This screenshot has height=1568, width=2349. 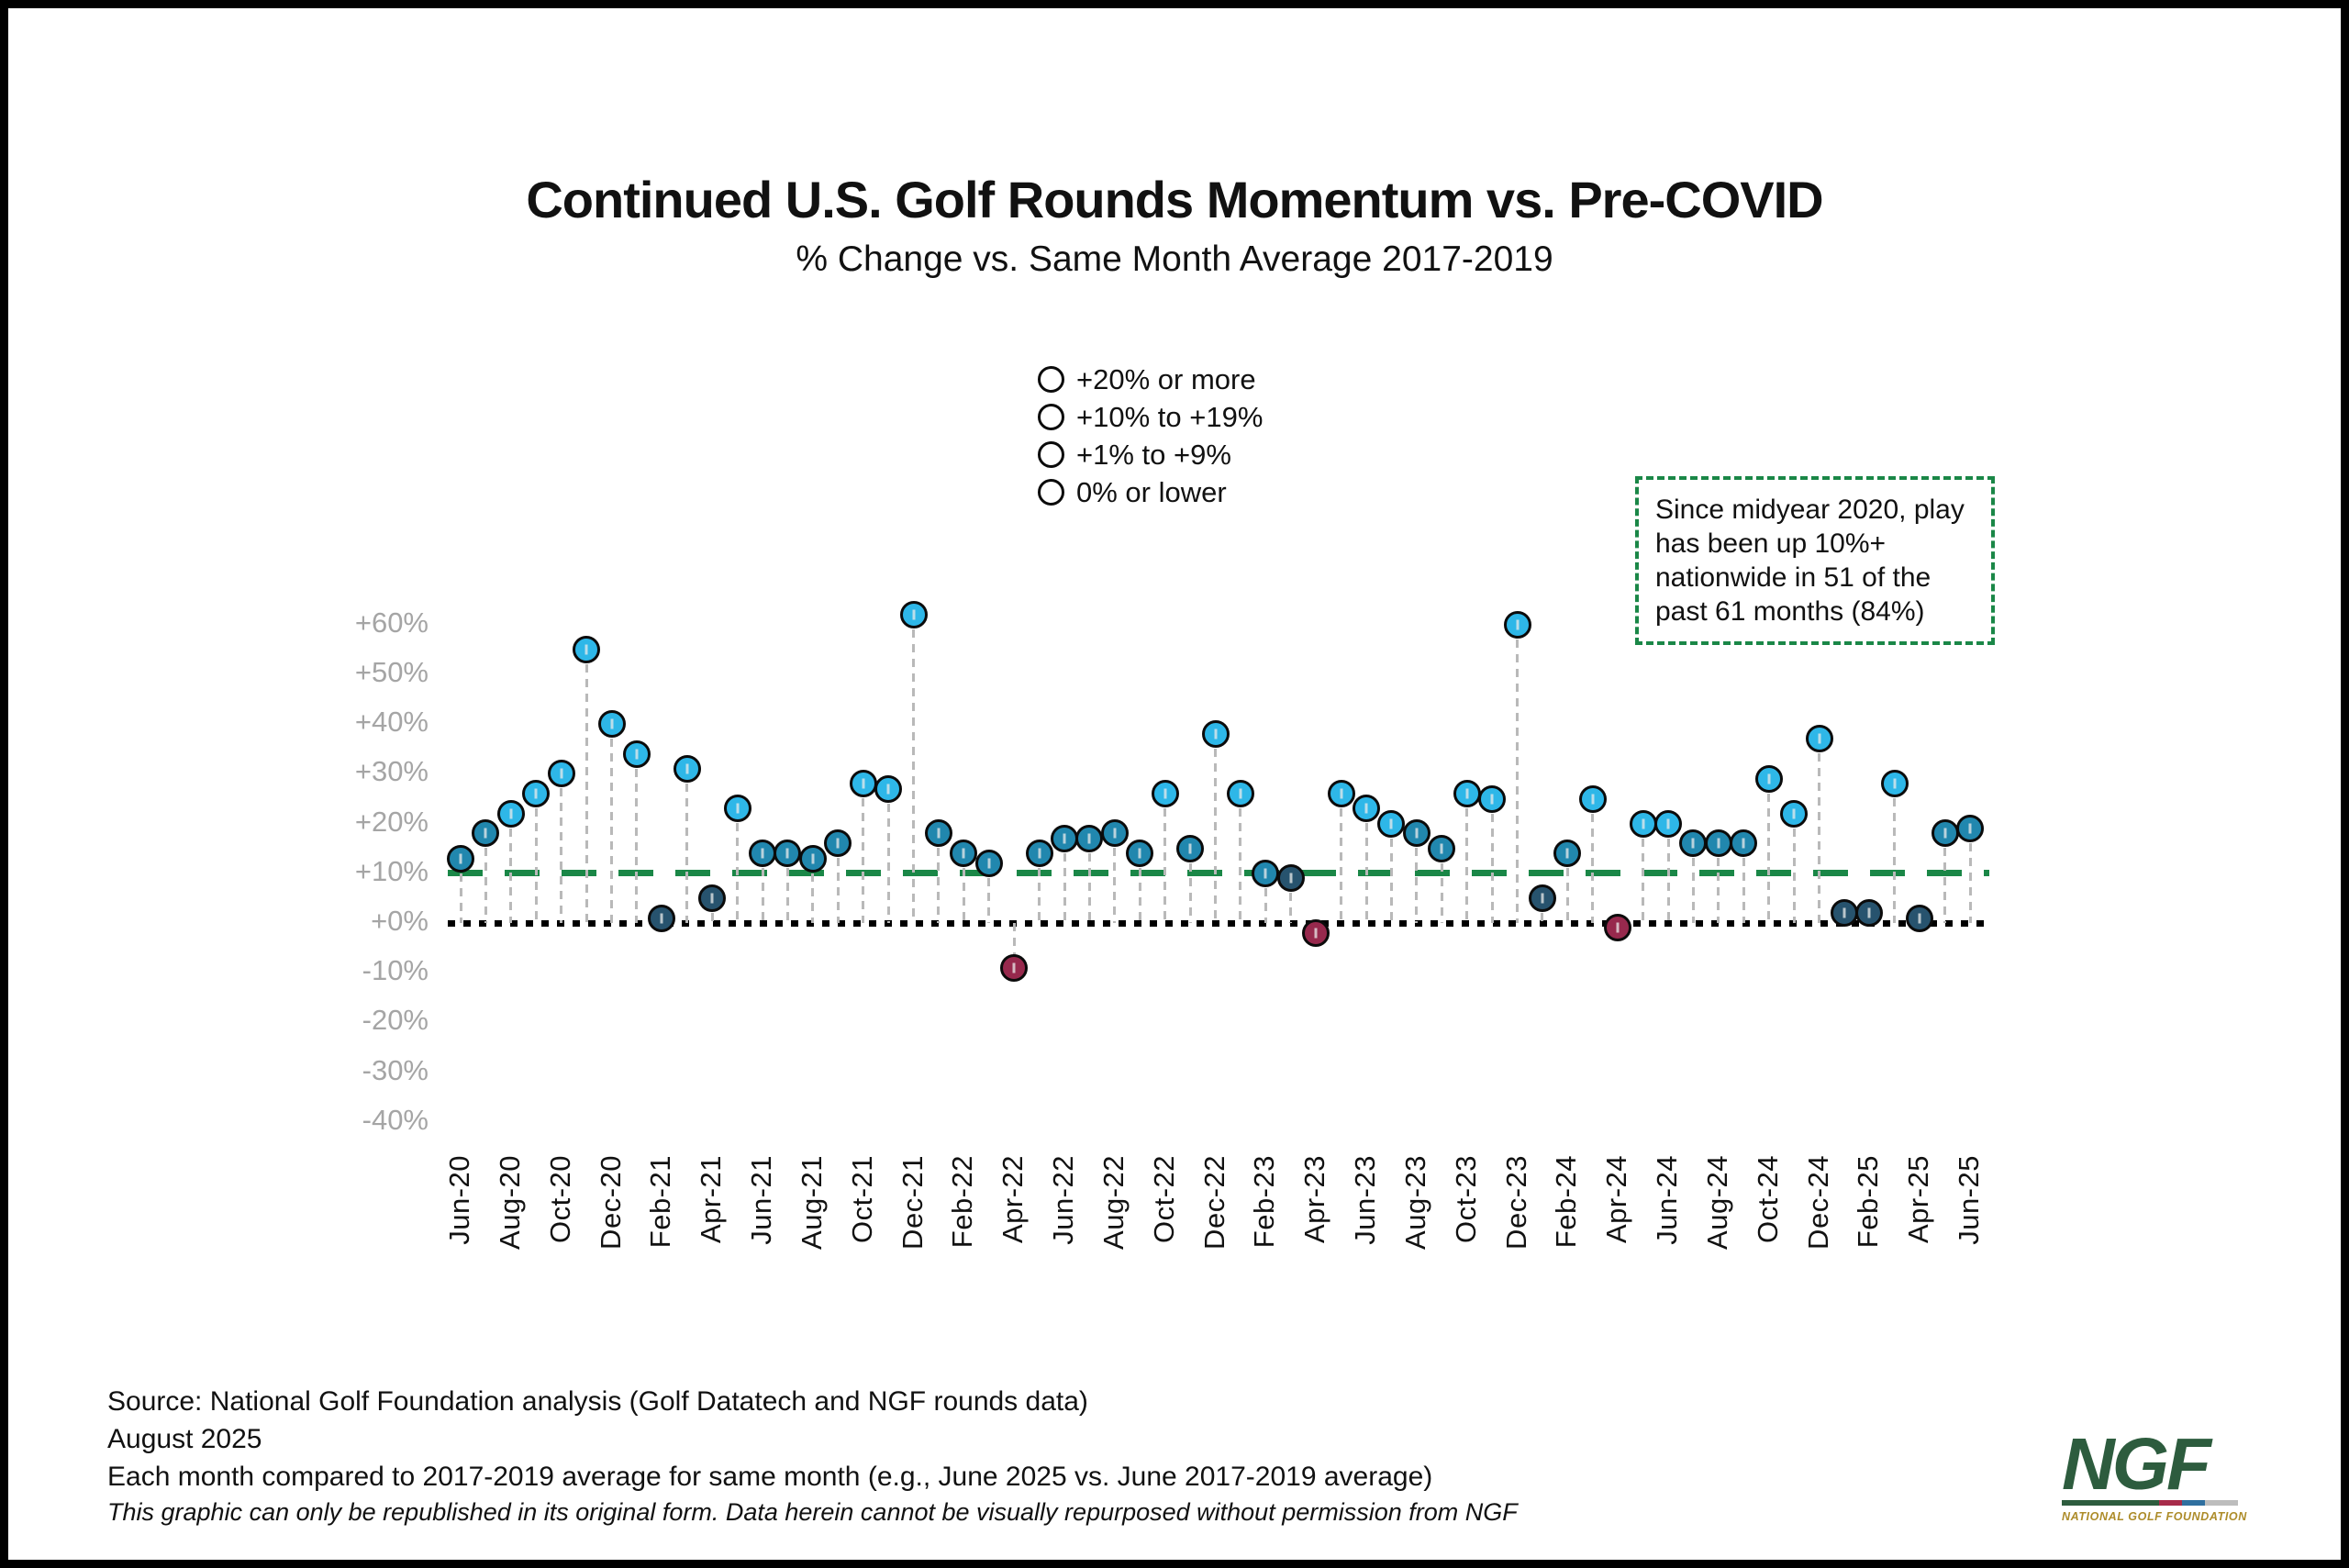 What do you see at coordinates (509, 1202) in the screenshot?
I see `x-axis-tick-label: Aug-20` at bounding box center [509, 1202].